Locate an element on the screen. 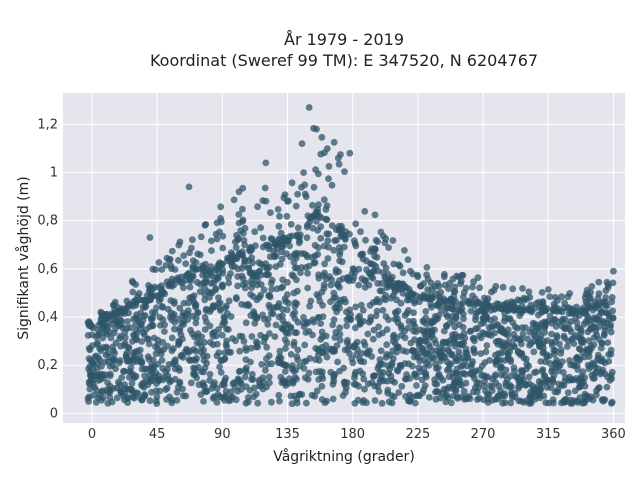 The image size is (640, 480). x-tick-label: 45 is located at coordinates (157, 434).